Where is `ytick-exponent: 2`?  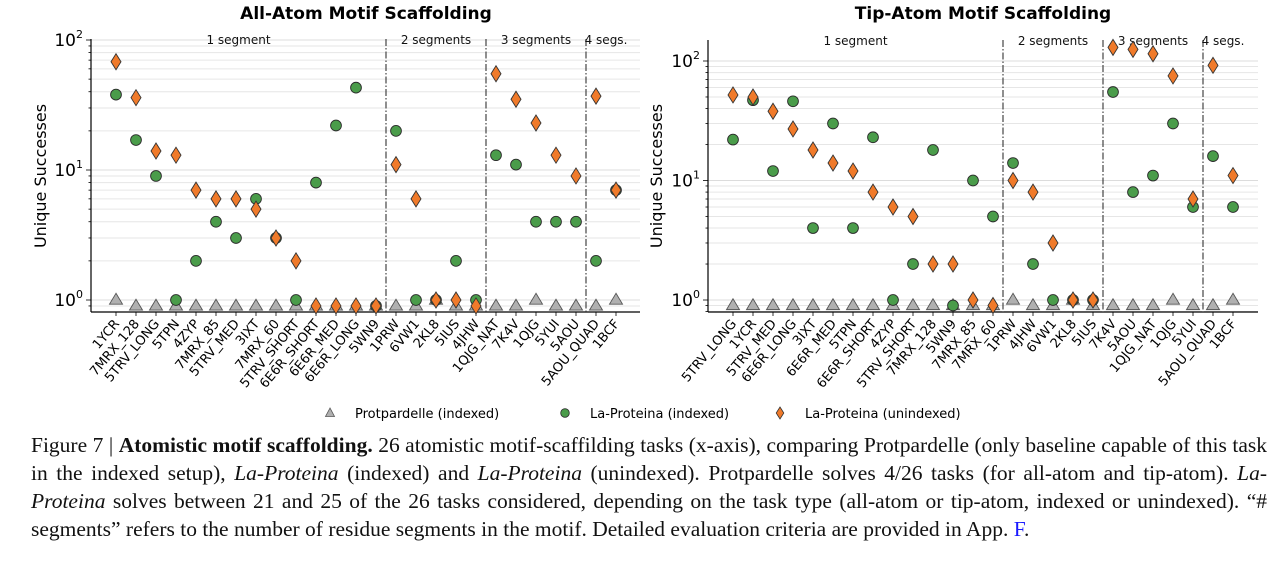
ytick-exponent: 2 is located at coordinates (79, 34).